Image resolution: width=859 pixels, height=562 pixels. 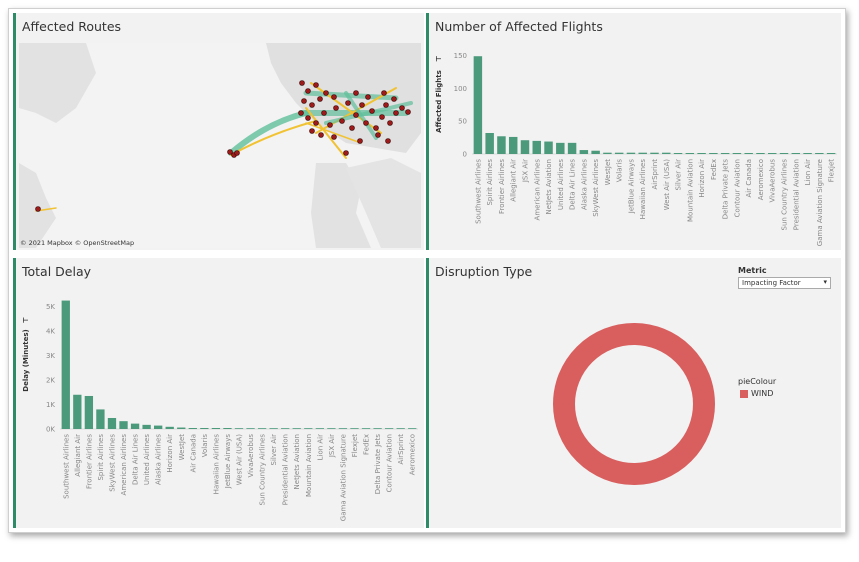 I want to click on map-attribution: © 2021 Mapbox © OpenStreetMap, so click(x=77, y=243).